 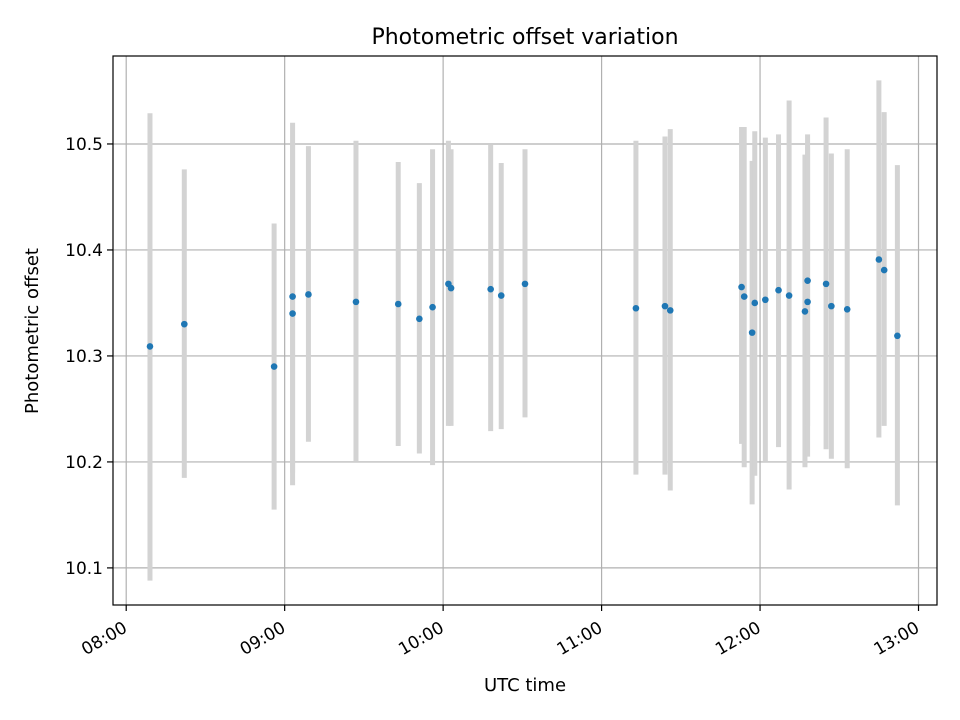 I want to click on x-tick-label: 13:00, so click(x=897, y=639).